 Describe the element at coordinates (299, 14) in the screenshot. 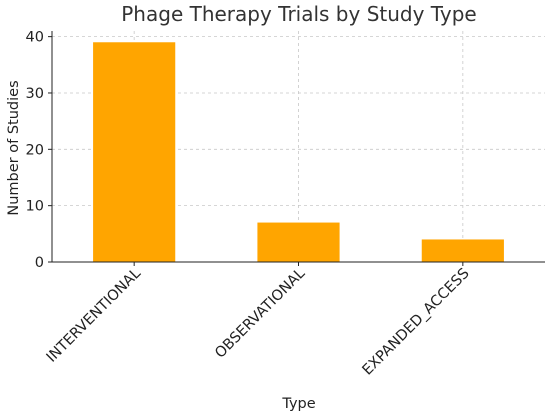

I see `chart-title: Phage Therapy Trials by Study Type` at that location.